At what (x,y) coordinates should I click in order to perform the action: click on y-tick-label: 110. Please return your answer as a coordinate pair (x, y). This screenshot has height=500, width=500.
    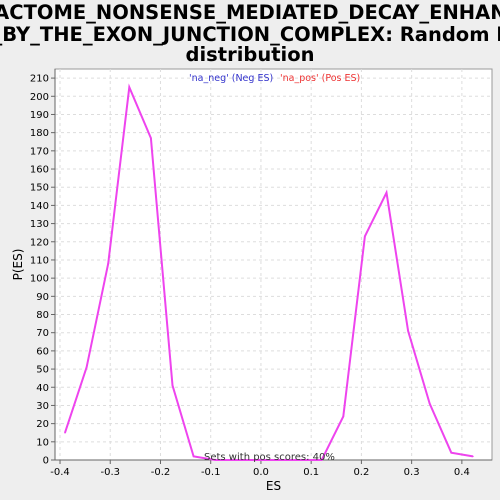
    Looking at the image, I should click on (39, 260).